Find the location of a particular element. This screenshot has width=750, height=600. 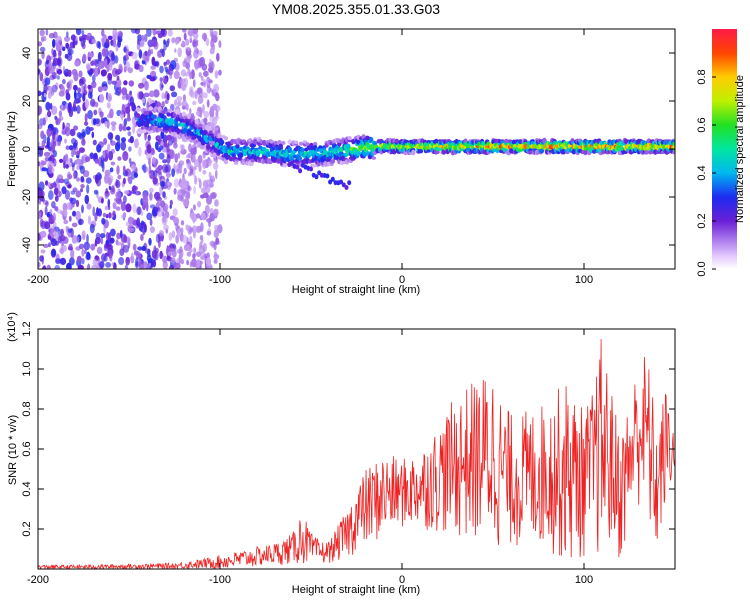

spectrogram-y-label: Frequency (Hz) is located at coordinates (12, 149).